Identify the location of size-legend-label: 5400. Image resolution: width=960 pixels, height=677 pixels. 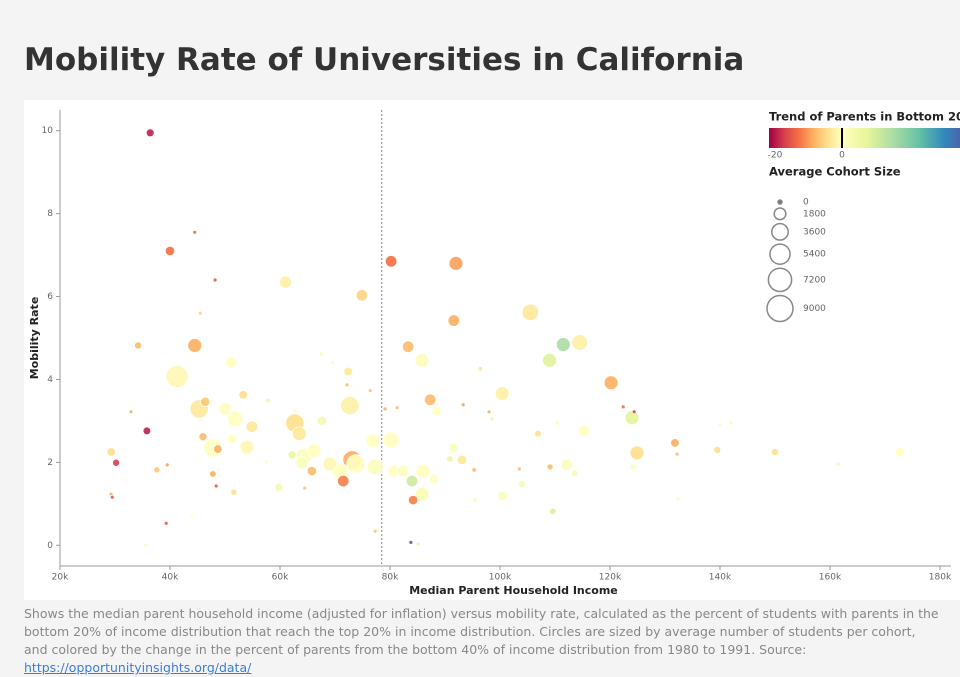
(814, 255).